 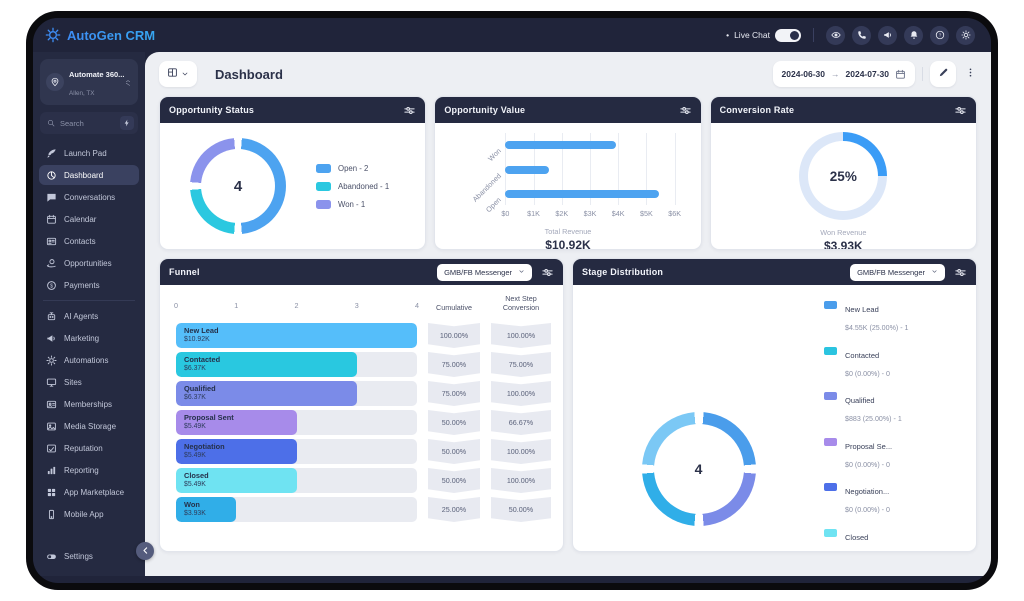 I want to click on card-title: Opportunity Value, so click(x=485, y=110).